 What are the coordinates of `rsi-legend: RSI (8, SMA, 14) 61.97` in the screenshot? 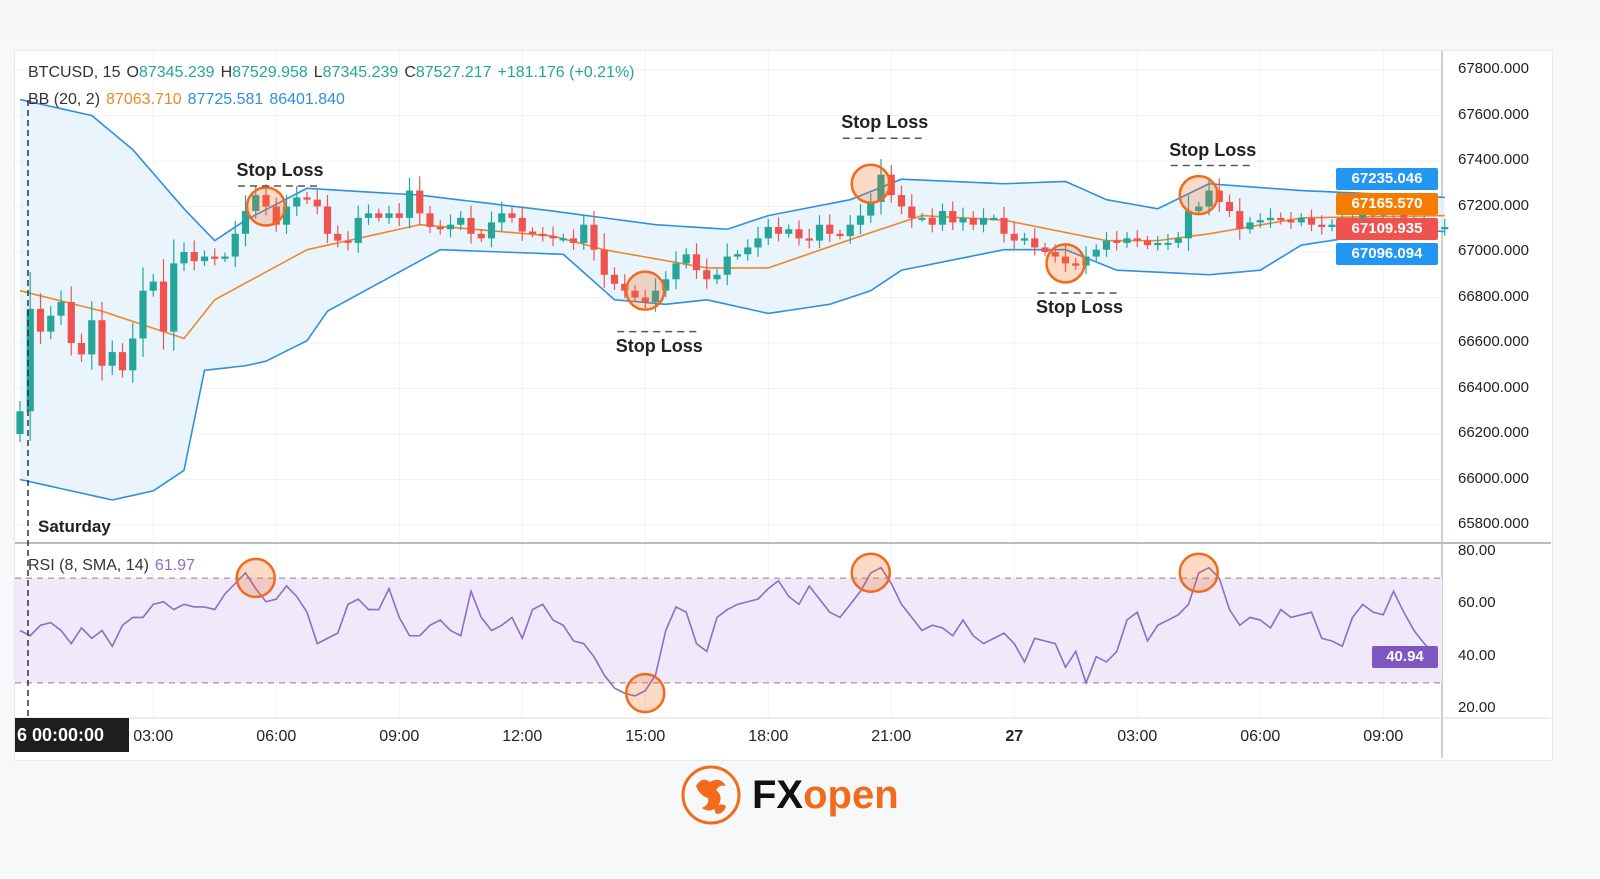 It's located at (114, 566).